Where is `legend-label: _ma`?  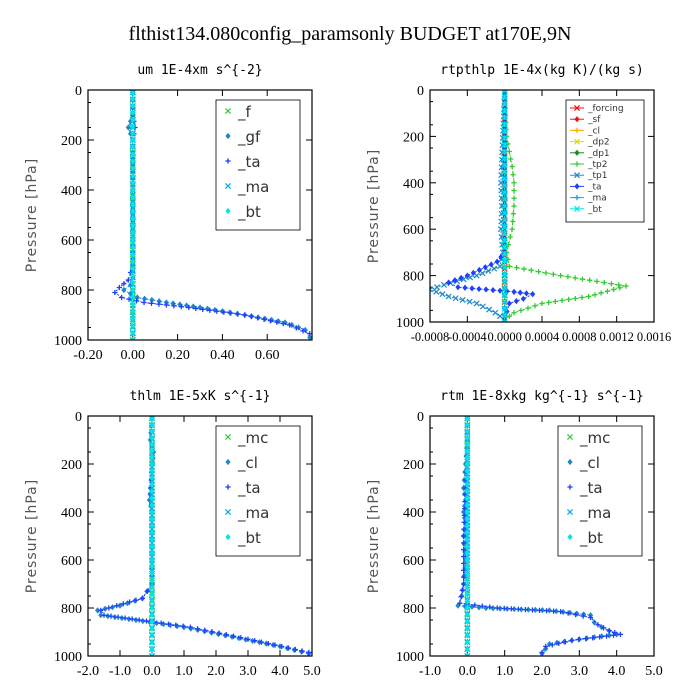 legend-label: _ma is located at coordinates (597, 199).